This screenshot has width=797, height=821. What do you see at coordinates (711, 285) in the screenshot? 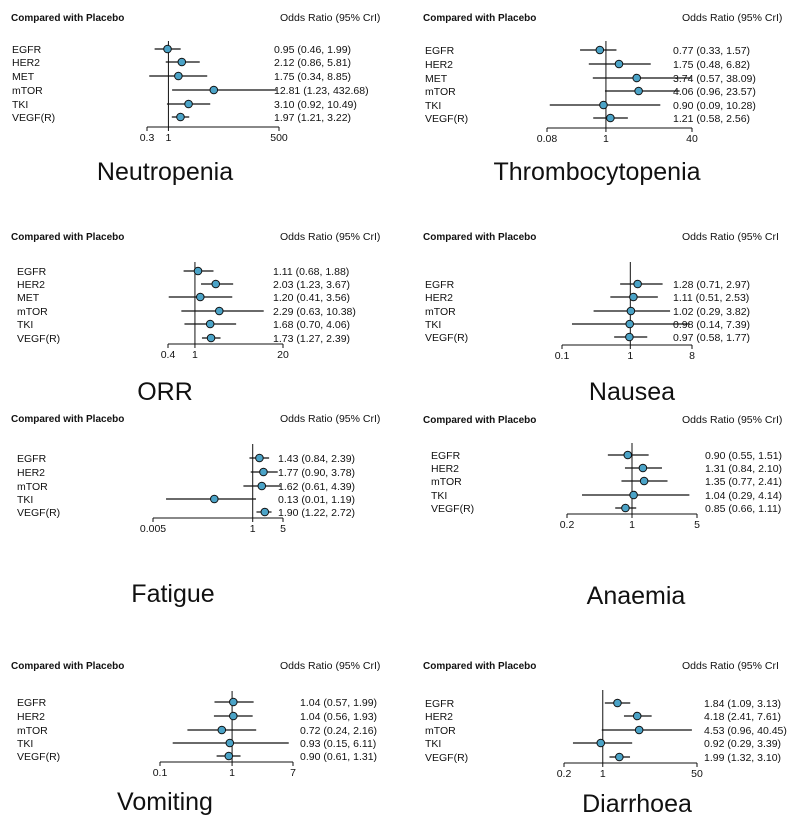
I see `or-ci-value: 1.28 (0.71, 2.97)` at bounding box center [711, 285].